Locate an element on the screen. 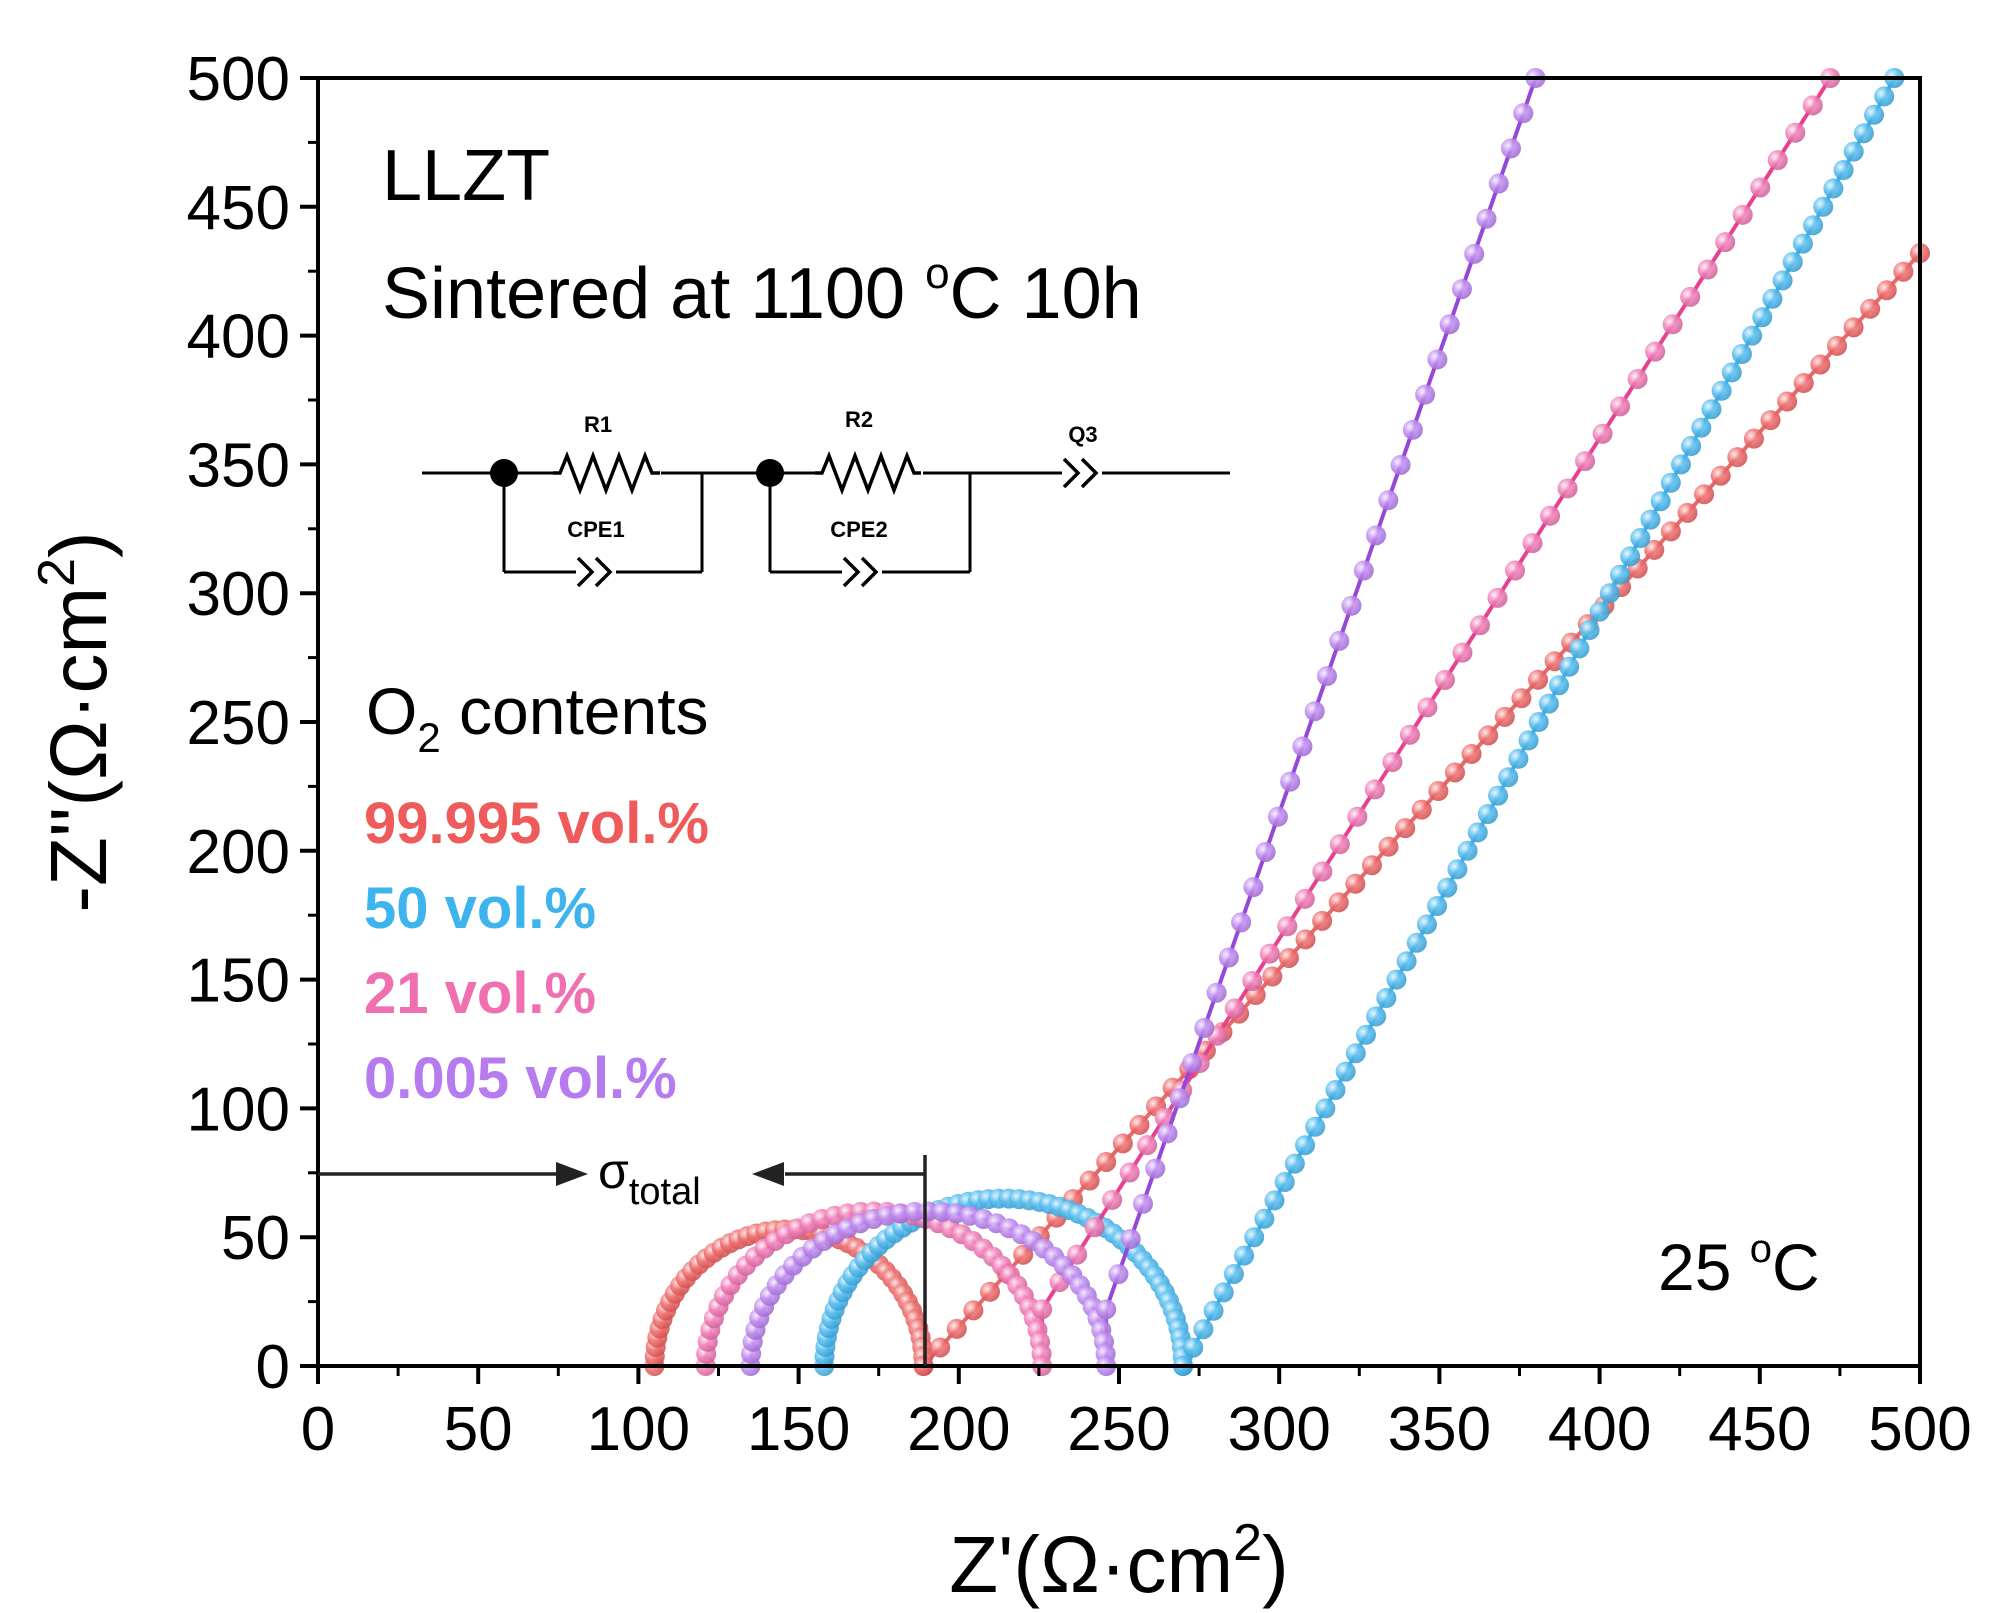  x-tick-label: 100 is located at coordinates (638, 1429).